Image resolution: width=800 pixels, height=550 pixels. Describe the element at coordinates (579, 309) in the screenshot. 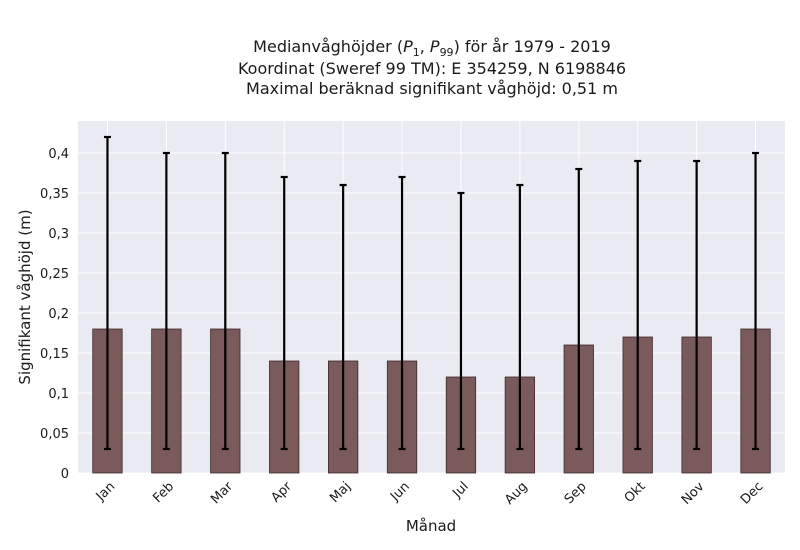

I see `error-bar-sep` at that location.